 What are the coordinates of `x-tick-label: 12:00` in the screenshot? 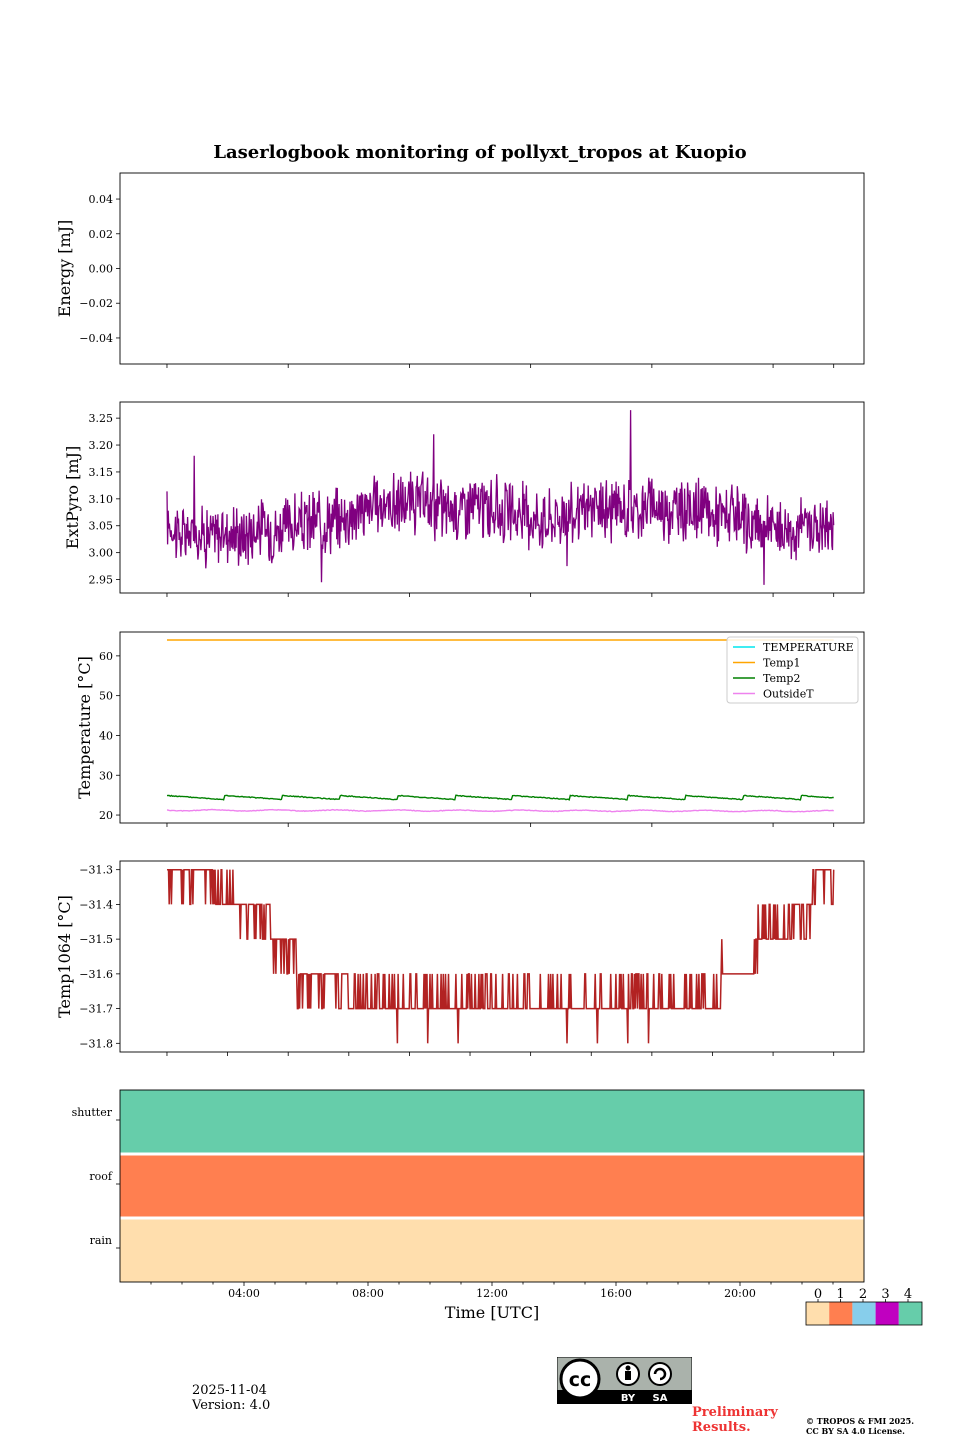 It's located at (492, 1293).